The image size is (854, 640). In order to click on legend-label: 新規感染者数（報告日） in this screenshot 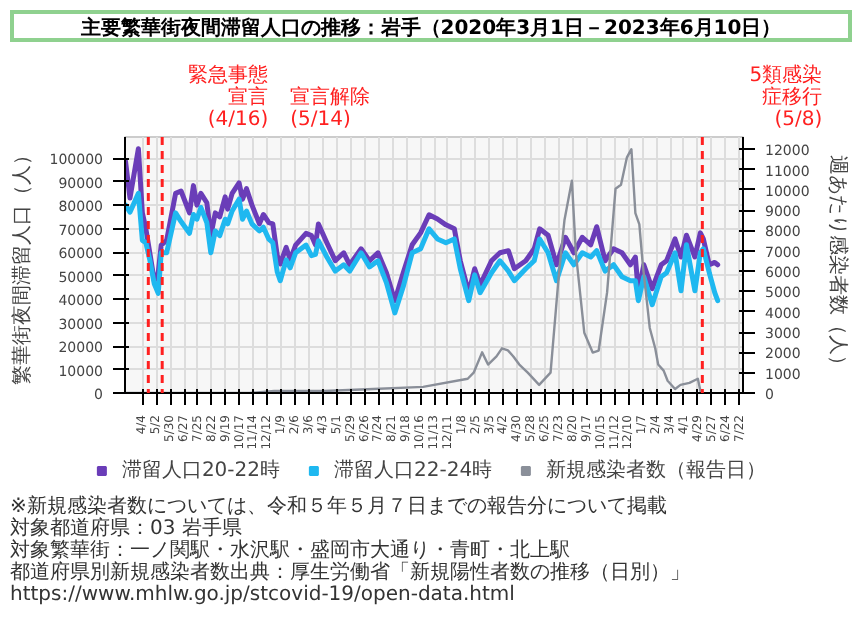, I will do `click(656, 470)`.